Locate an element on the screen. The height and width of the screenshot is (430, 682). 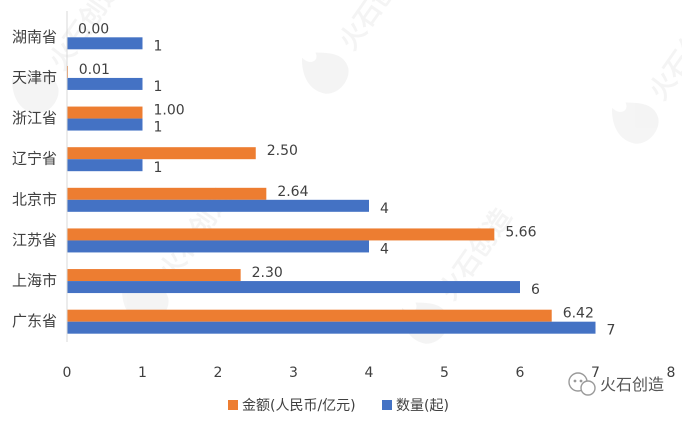
data-label-amount-7: 6.42 is located at coordinates (578, 314).